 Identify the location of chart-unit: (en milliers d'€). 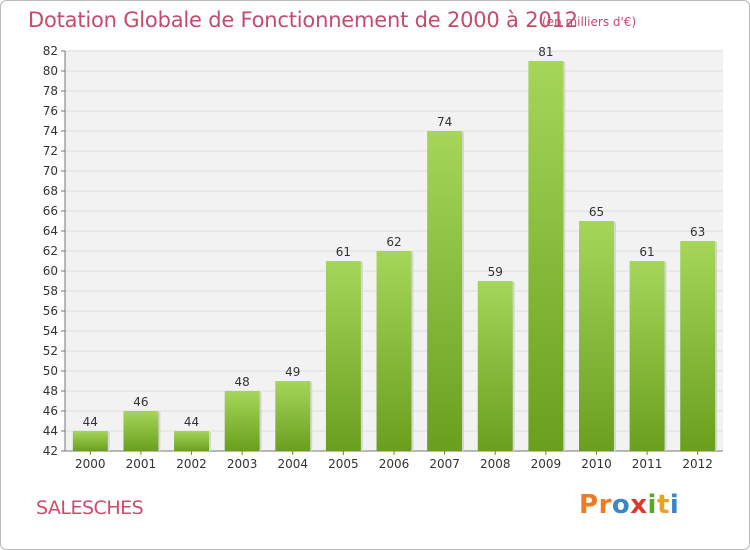
(589, 22).